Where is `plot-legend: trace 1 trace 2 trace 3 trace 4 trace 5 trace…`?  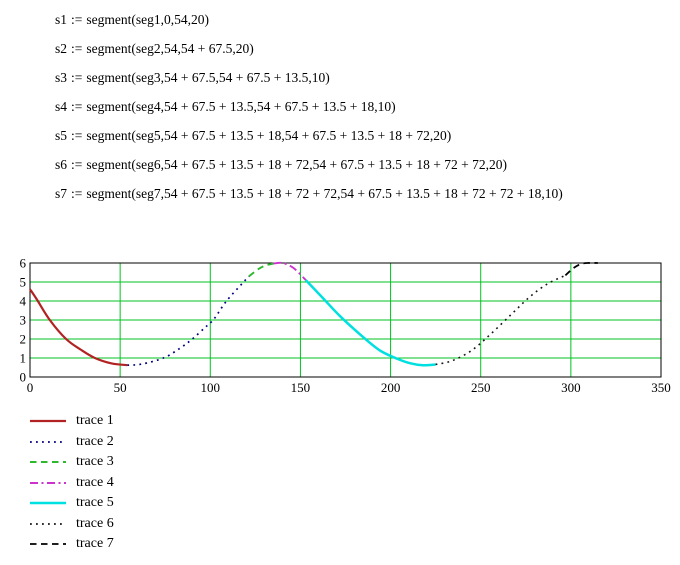
plot-legend: trace 1 trace 2 trace 3 trace 4 trace 5 trace… is located at coordinates (71, 483).